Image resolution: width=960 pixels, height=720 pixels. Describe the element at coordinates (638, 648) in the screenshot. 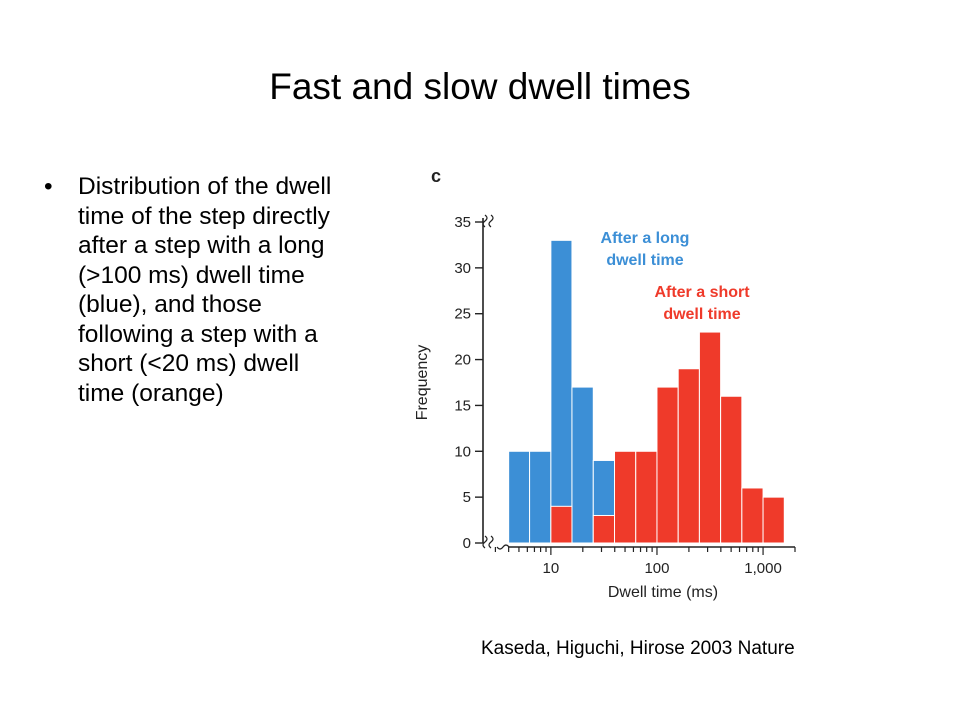

I see `citation: Kaseda, Higuchi, Hirose 2003 Nature` at that location.